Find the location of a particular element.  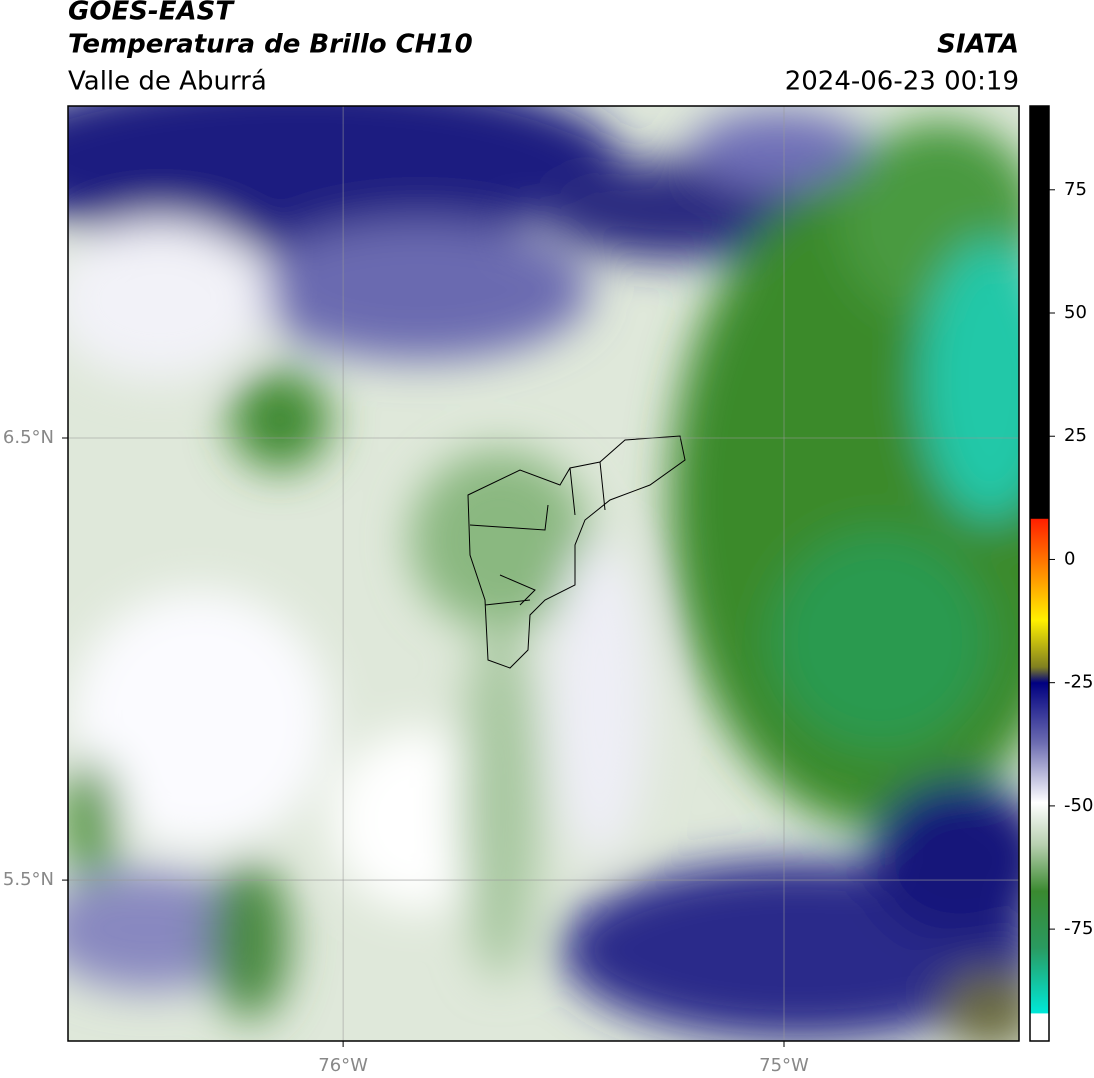

colorbar-tick-label: -75 is located at coordinates (1078, 928).